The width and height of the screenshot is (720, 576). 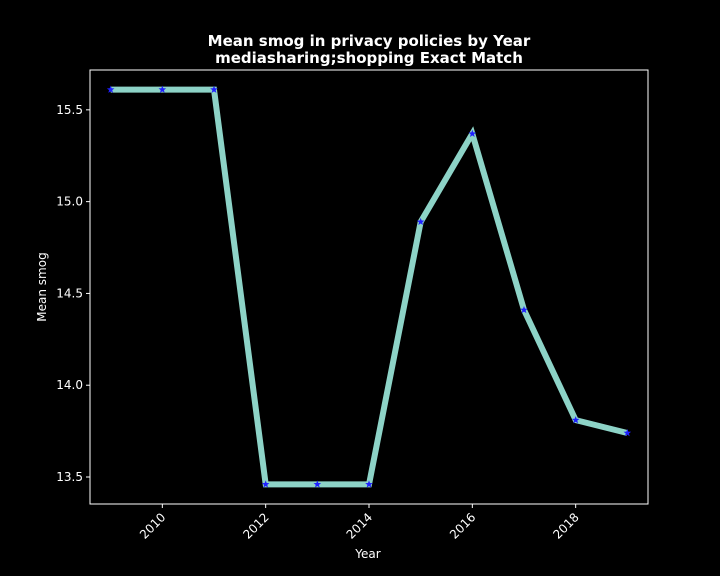 What do you see at coordinates (359, 525) in the screenshot?
I see `x-tick-label-2014: 2014` at bounding box center [359, 525].